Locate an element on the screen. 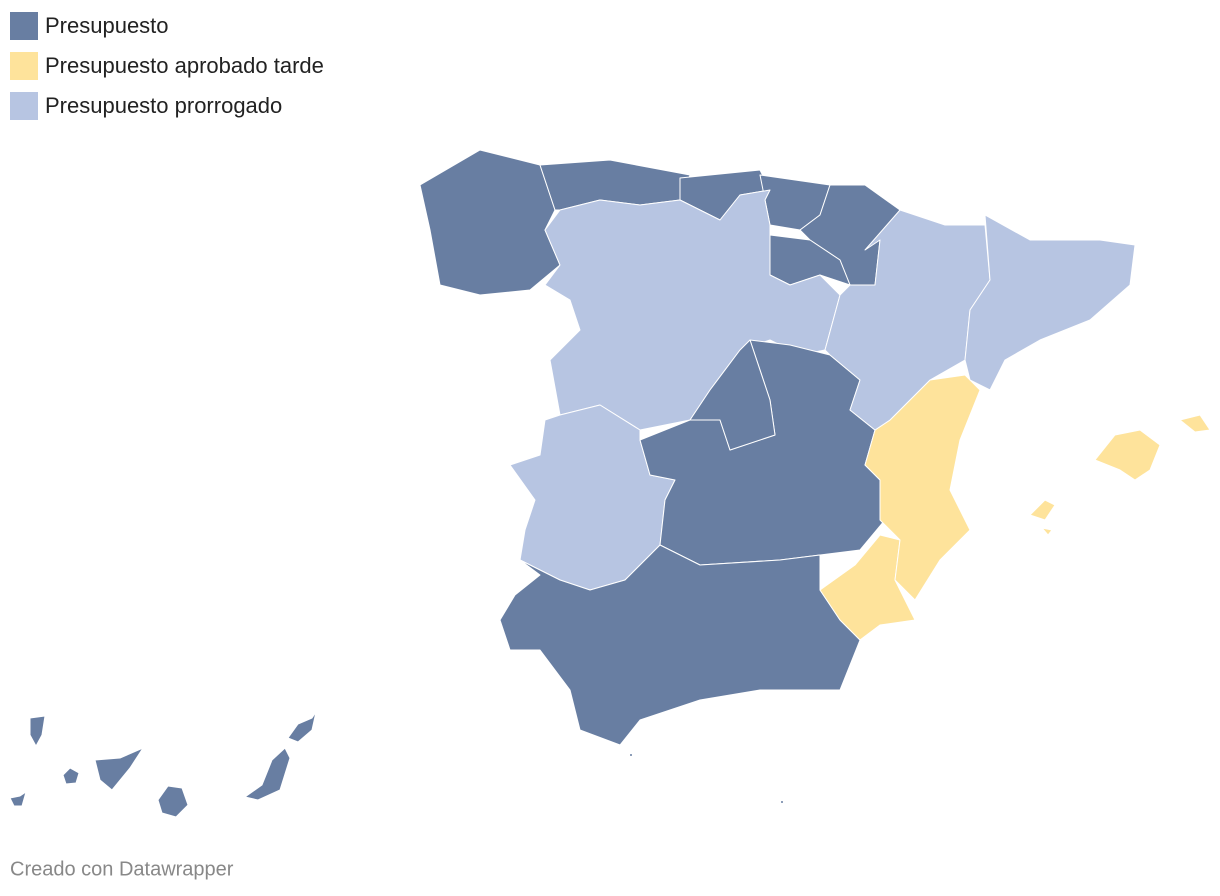 The height and width of the screenshot is (896, 1220). legend-label: Presupuesto is located at coordinates (107, 25).